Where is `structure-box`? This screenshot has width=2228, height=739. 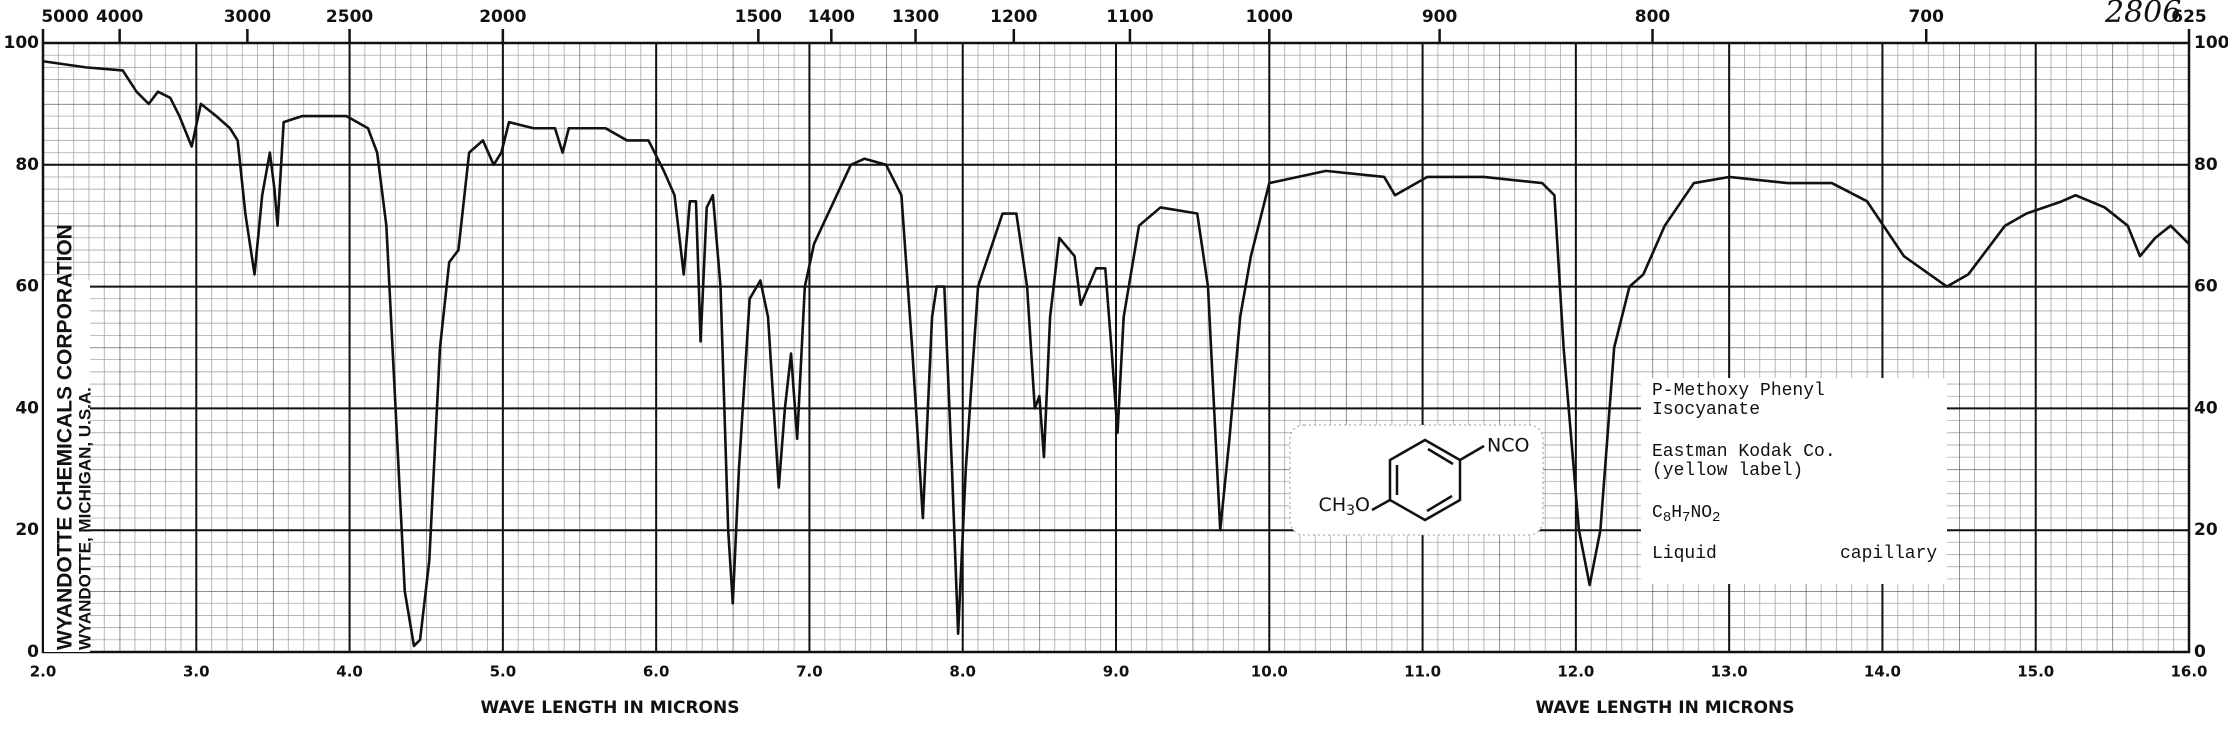 structure-box is located at coordinates (1416, 480).